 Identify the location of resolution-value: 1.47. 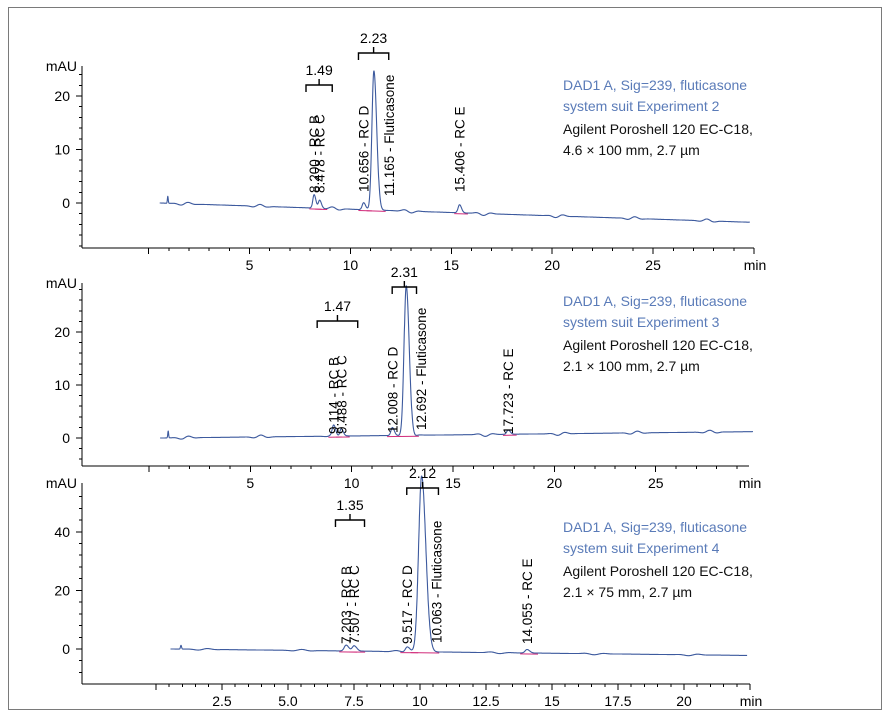
(337, 306).